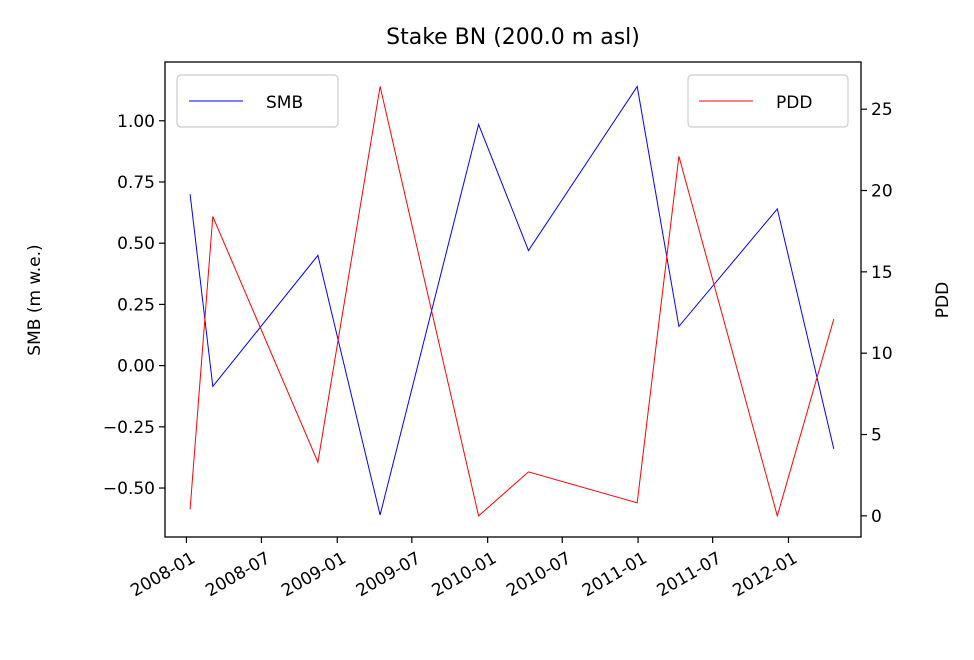 The width and height of the screenshot is (974, 660). I want to click on y-axis-right: 25 20 15 10 5 0, so click(877, 313).